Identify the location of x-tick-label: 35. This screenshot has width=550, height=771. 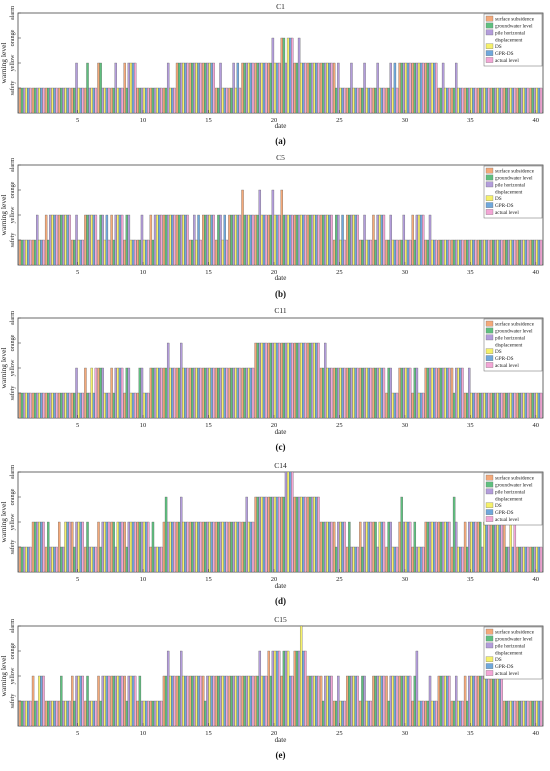
(470, 425).